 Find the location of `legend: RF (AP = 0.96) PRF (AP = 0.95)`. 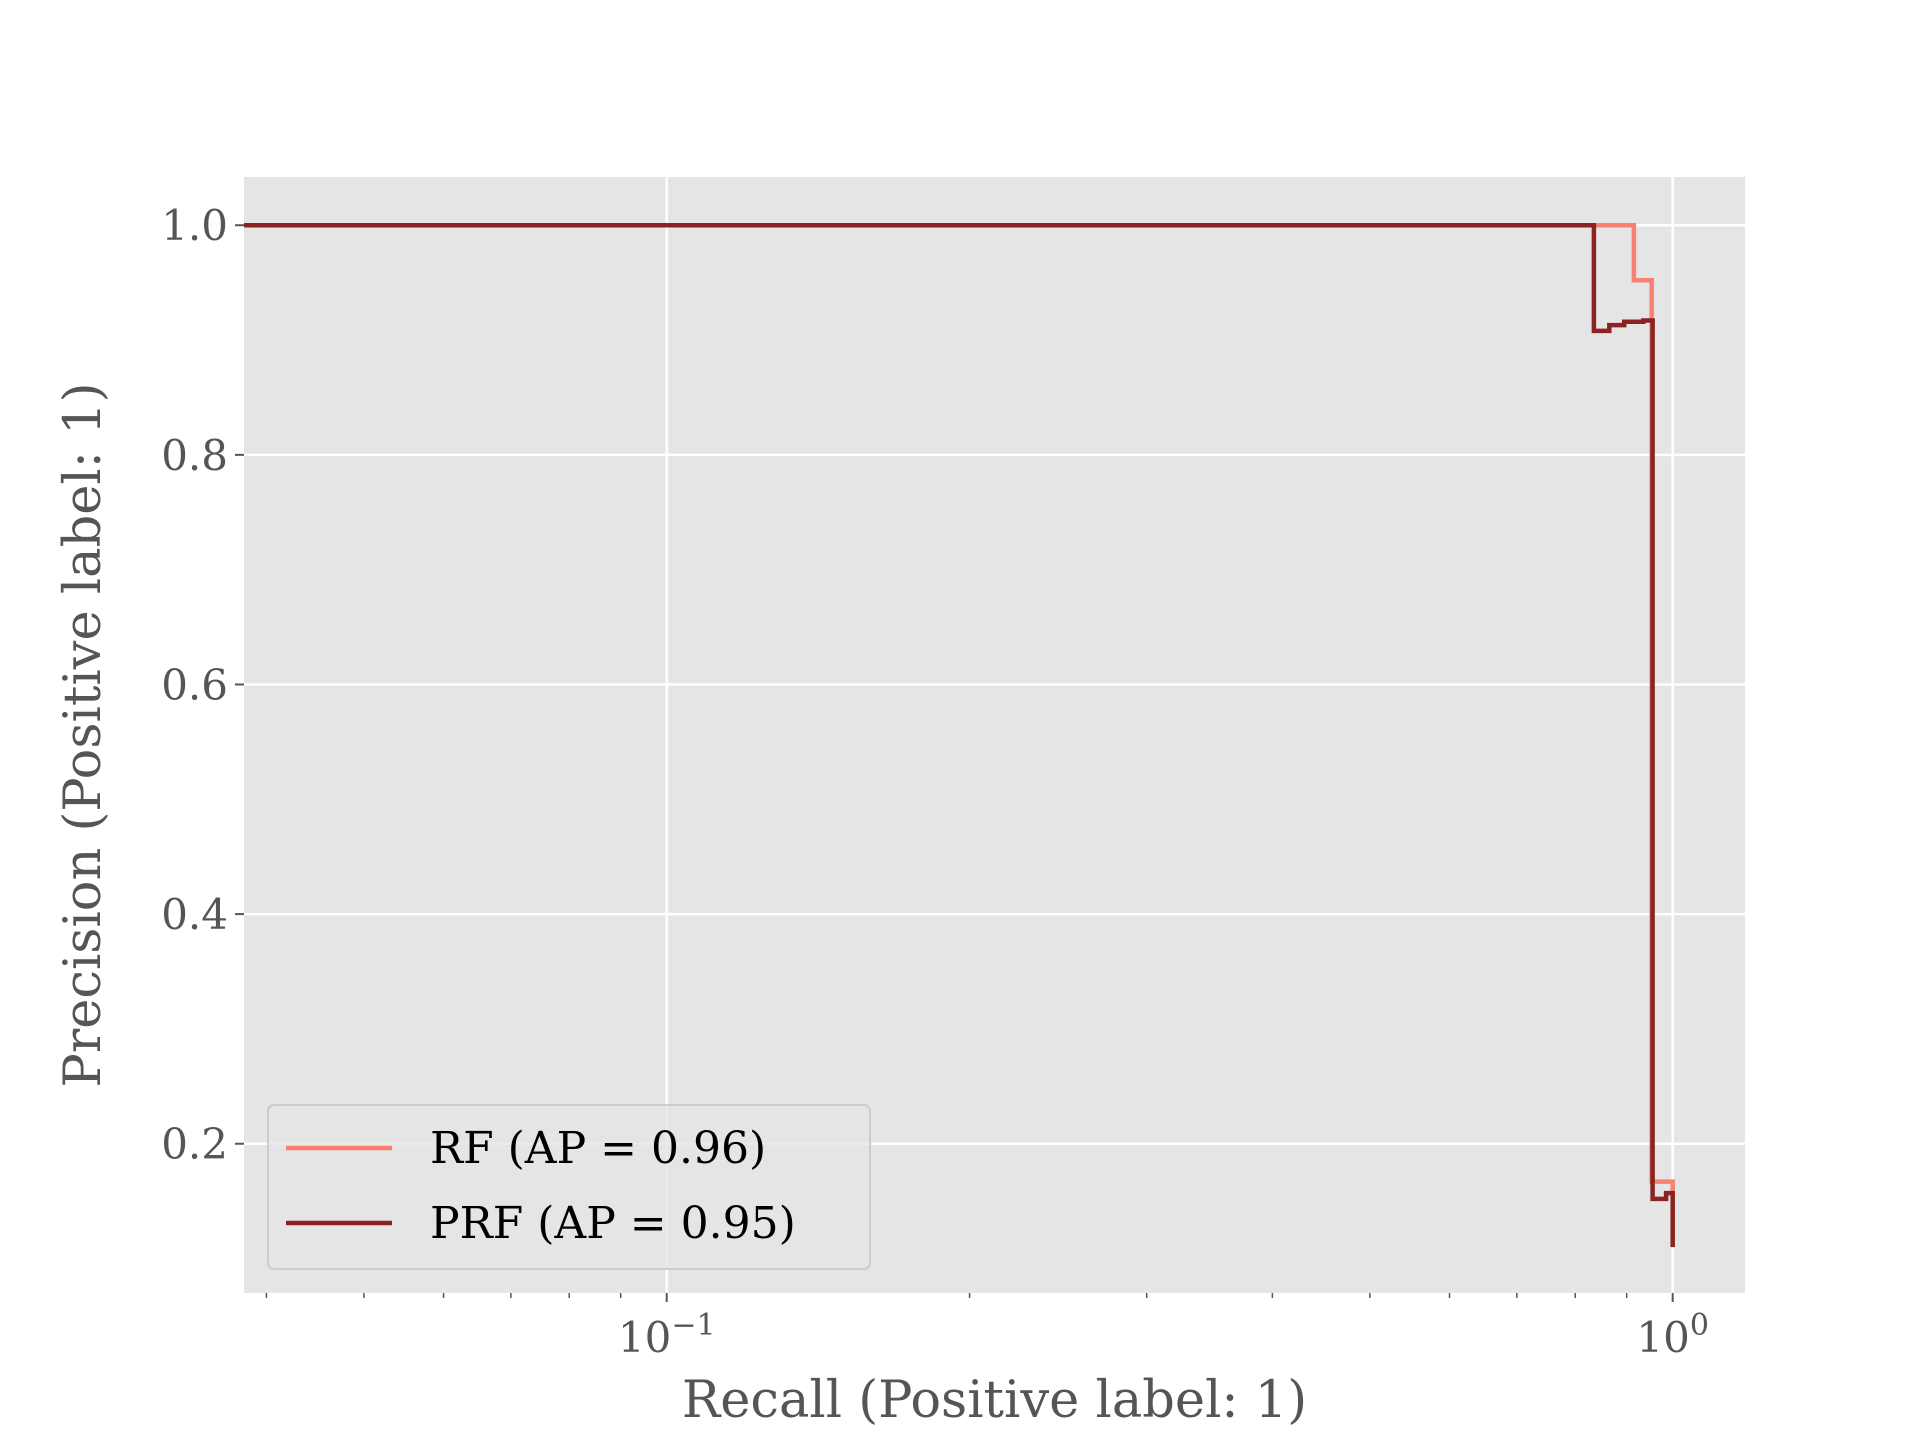

legend: RF (AP = 0.96) PRF (AP = 0.95) is located at coordinates (569, 1187).